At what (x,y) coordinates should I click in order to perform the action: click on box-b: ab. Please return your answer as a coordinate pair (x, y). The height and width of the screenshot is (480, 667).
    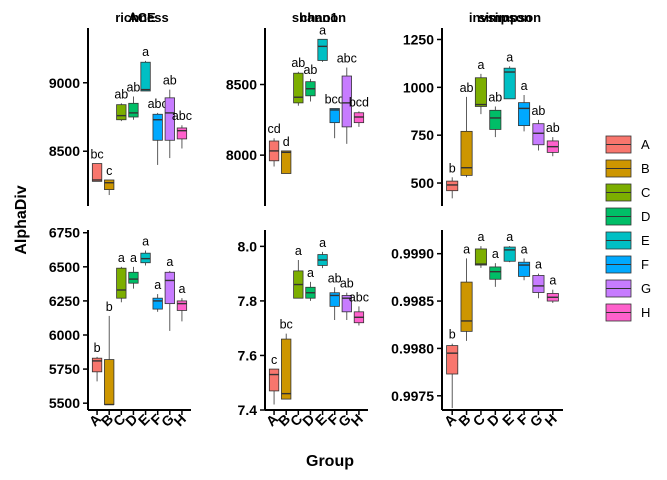
    Looking at the image, I should click on (467, 129).